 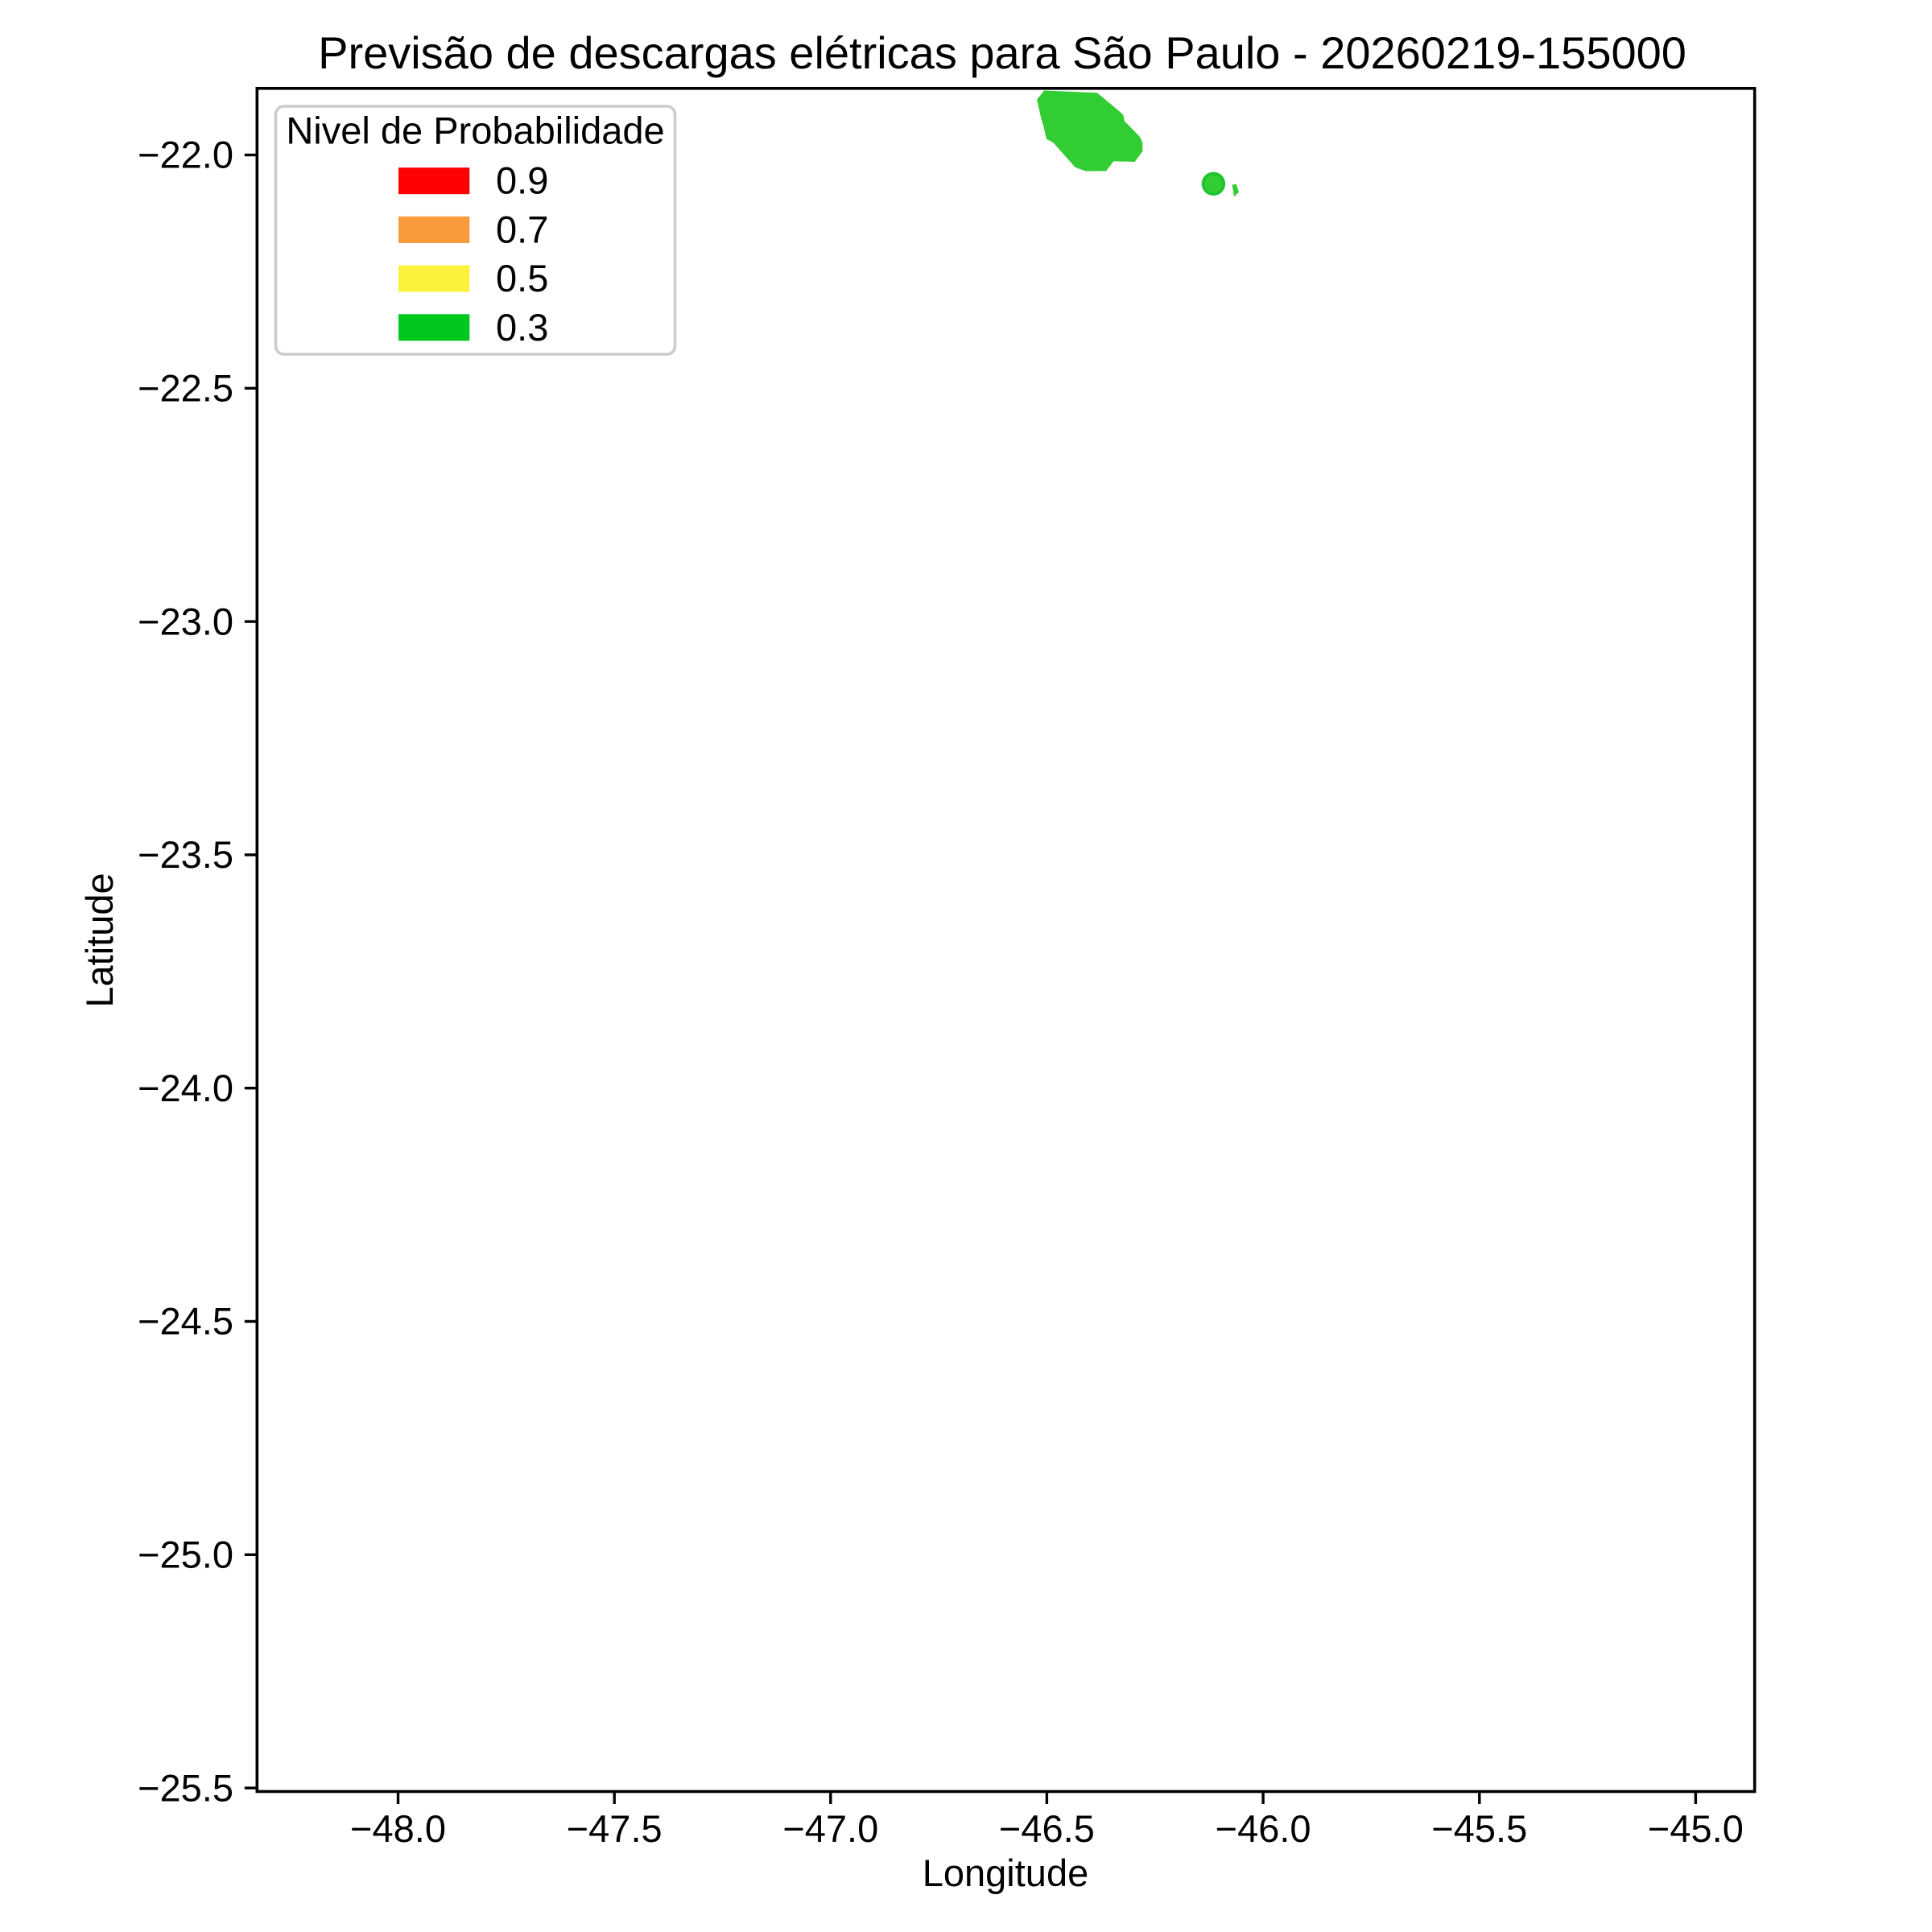 What do you see at coordinates (830, 1828) in the screenshot?
I see `svg-text: −47.0` at bounding box center [830, 1828].